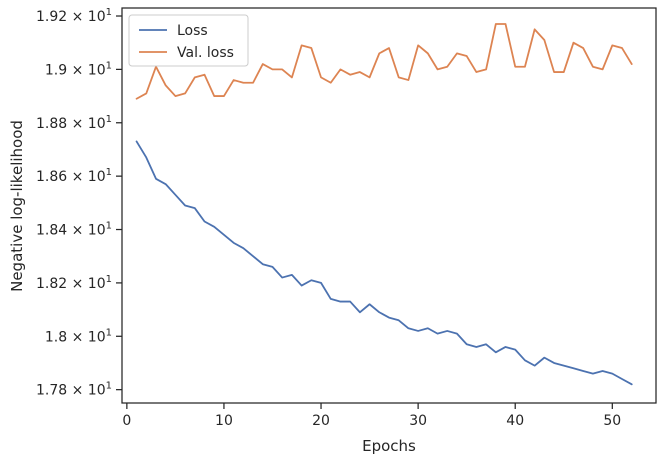 The width and height of the screenshot is (666, 463). I want to click on x-tick-label: 10, so click(224, 421).